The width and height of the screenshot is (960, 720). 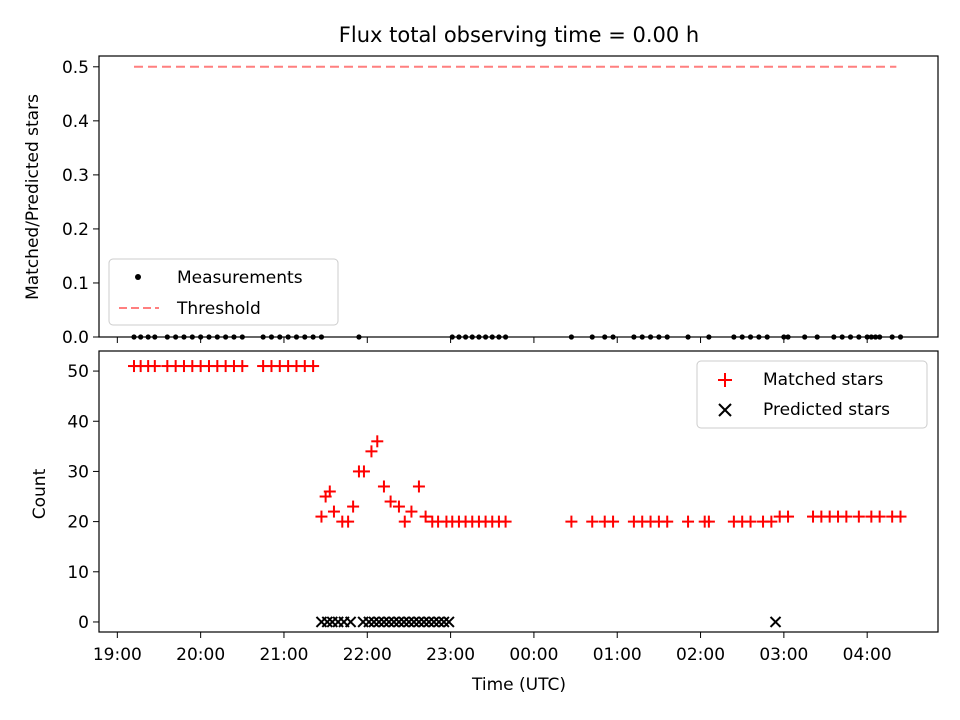 I want to click on bottom-y-tick-label: 40, so click(x=78, y=422).